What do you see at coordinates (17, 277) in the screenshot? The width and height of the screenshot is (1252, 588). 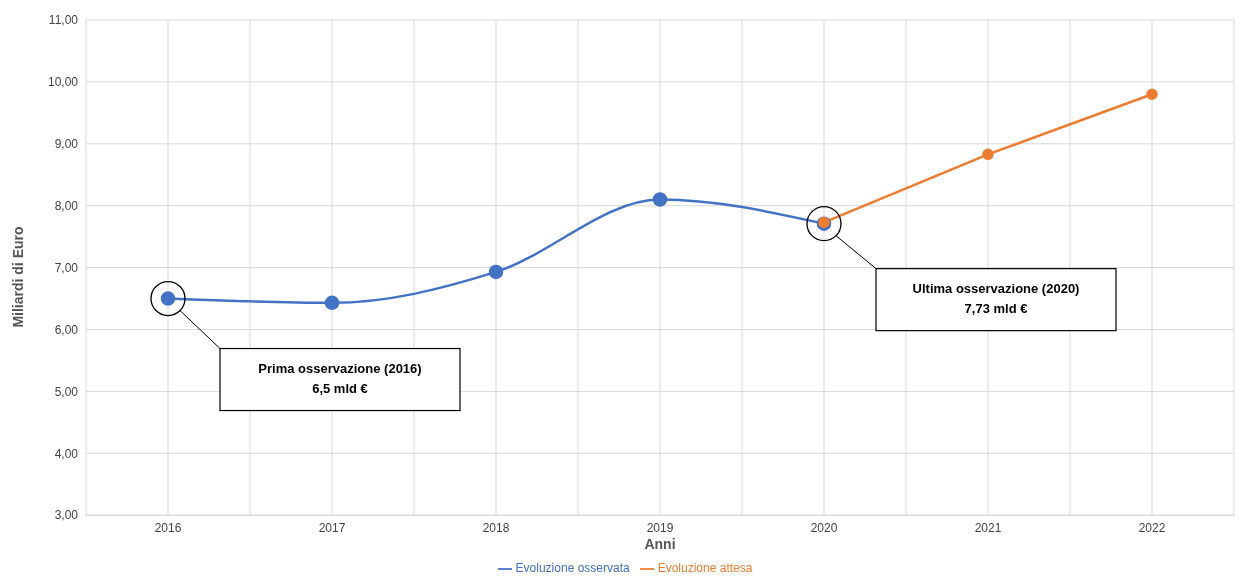 I see `y-axis-title: Miliardi di Euro` at bounding box center [17, 277].